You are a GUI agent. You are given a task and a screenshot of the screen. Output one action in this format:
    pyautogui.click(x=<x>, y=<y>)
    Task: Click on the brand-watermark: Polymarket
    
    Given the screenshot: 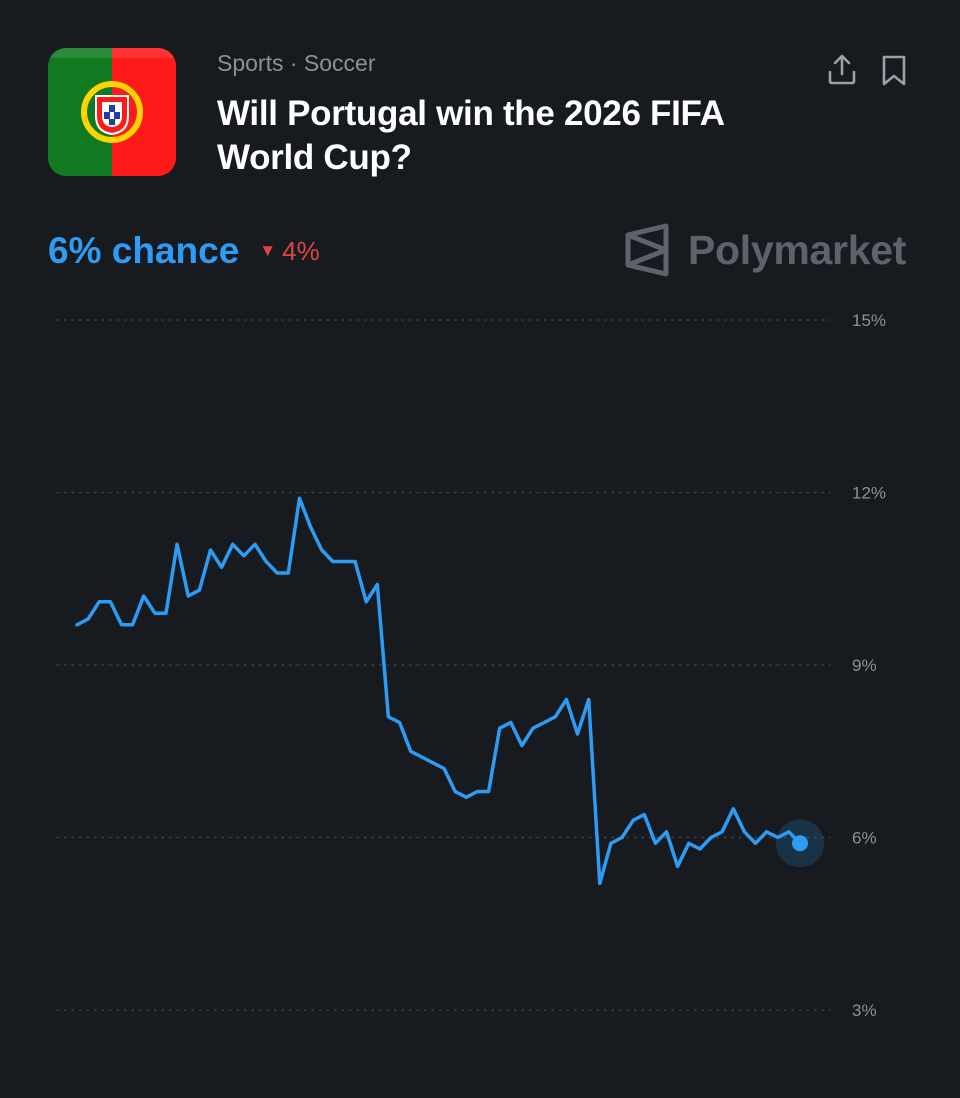 What is the action you would take?
    pyautogui.click(x=765, y=250)
    